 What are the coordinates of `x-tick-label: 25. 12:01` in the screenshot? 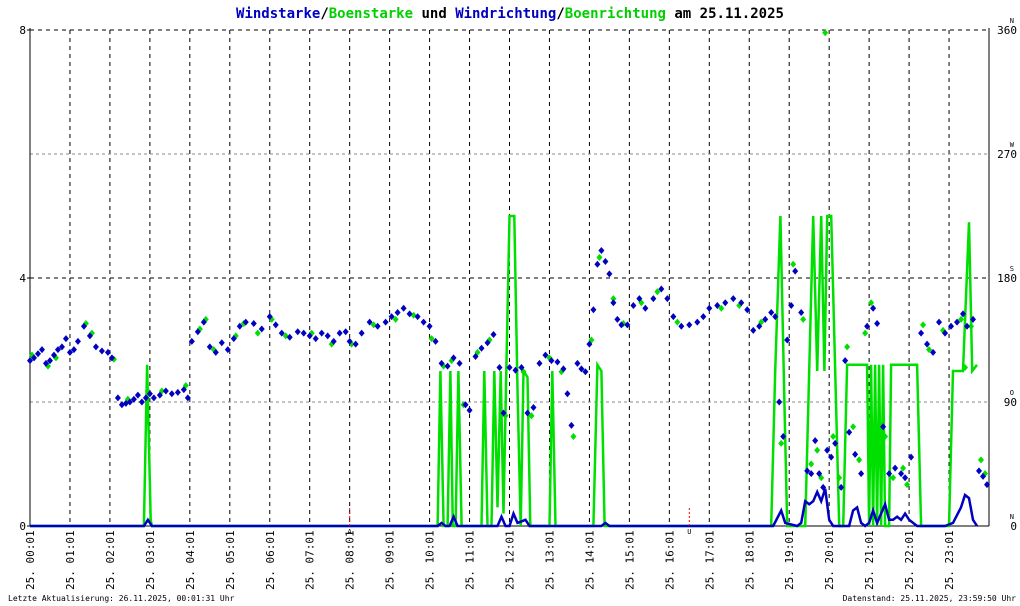 It's located at (510, 560).